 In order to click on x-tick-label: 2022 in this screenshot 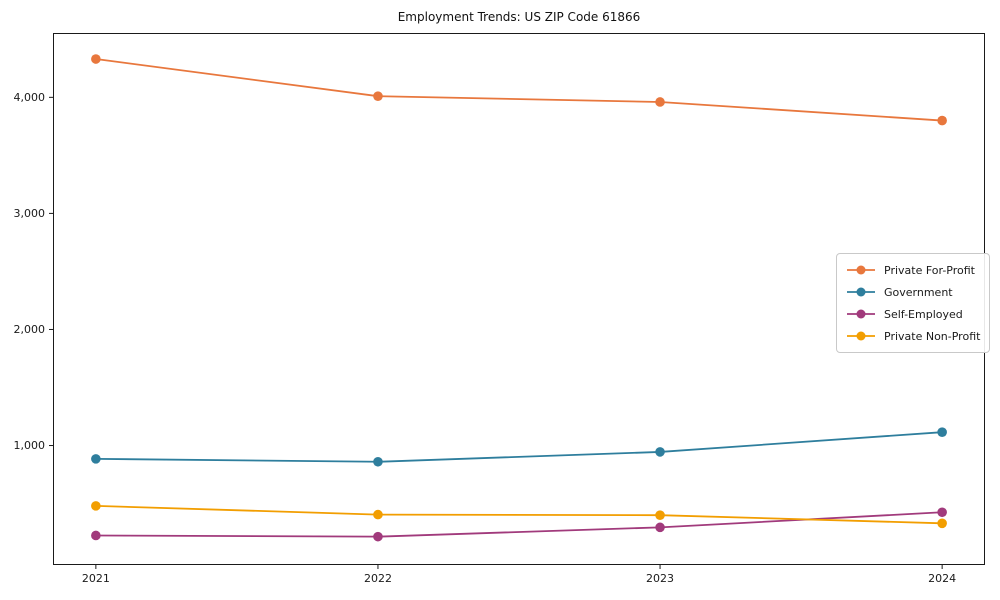, I will do `click(378, 578)`.